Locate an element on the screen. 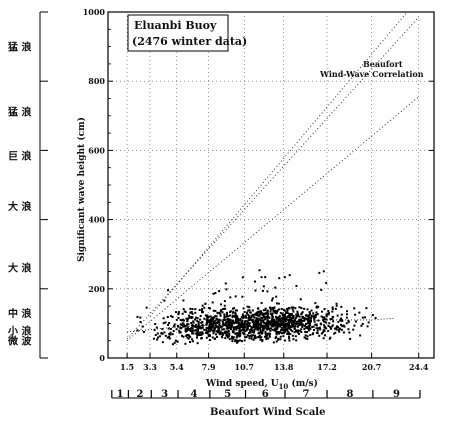  x-axis-title-main: Wind speed, U is located at coordinates (242, 384).